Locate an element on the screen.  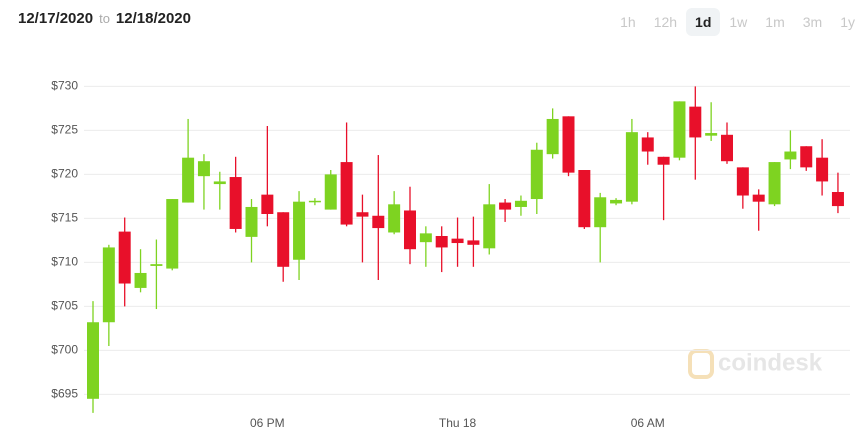
x-tick-label: 06 AM is located at coordinates (648, 423).